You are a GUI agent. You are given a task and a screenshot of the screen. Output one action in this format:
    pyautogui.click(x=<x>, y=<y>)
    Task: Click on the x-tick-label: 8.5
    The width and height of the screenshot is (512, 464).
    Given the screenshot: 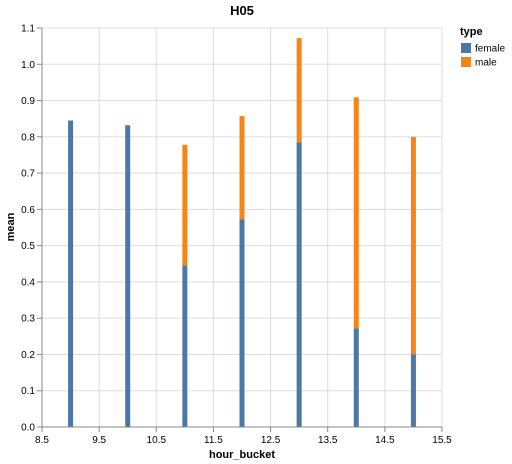 What is the action you would take?
    pyautogui.click(x=42, y=440)
    